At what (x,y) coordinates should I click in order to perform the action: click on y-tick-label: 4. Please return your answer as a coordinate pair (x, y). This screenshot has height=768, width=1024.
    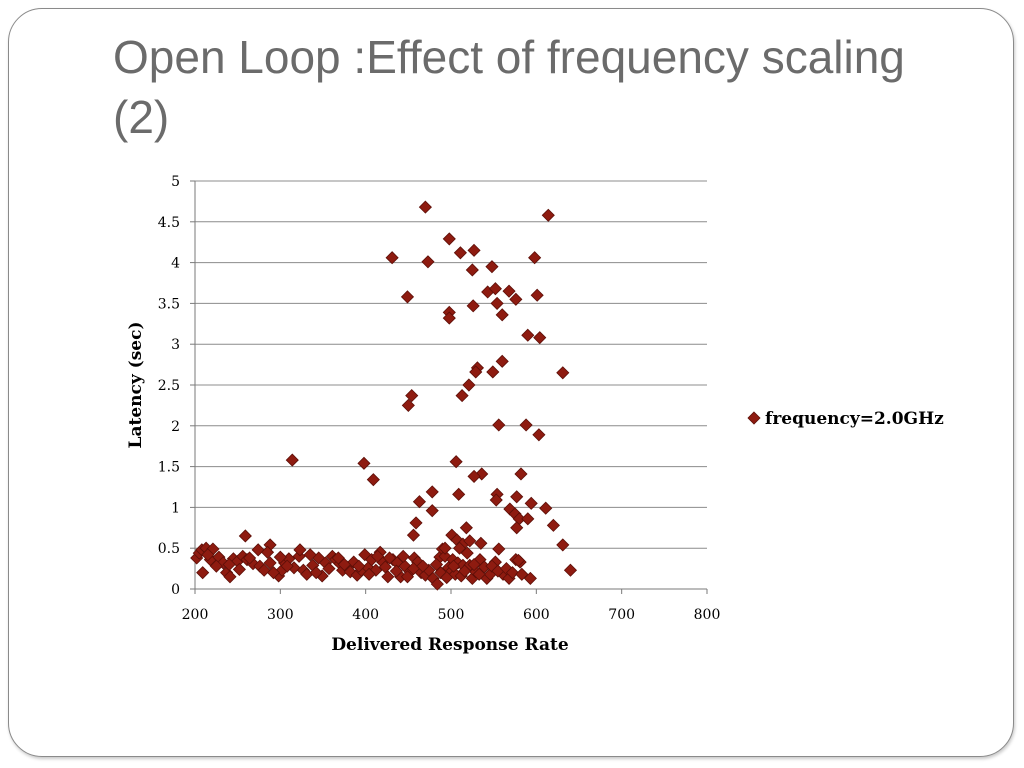
    Looking at the image, I should click on (175, 264).